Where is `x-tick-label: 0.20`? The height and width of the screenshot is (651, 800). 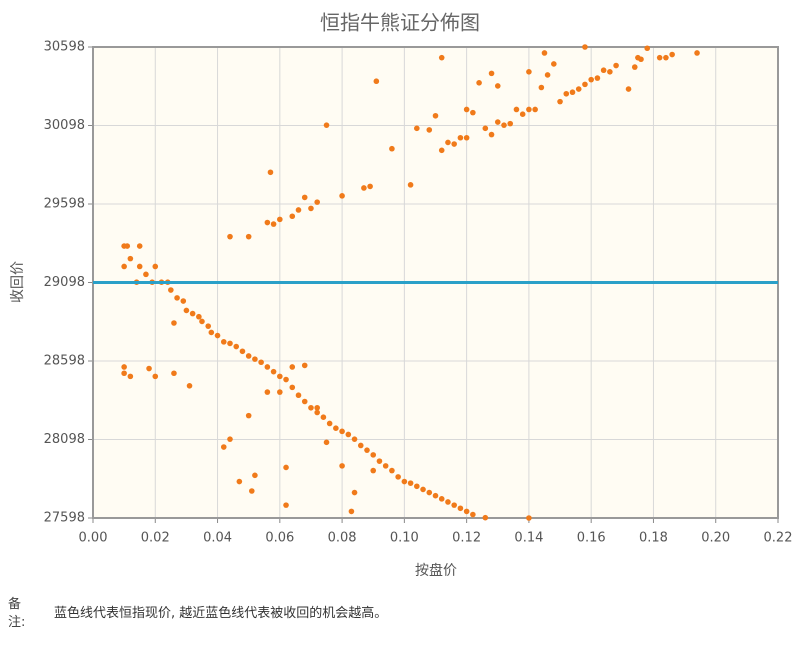
x-tick-label: 0.20 is located at coordinates (715, 538).